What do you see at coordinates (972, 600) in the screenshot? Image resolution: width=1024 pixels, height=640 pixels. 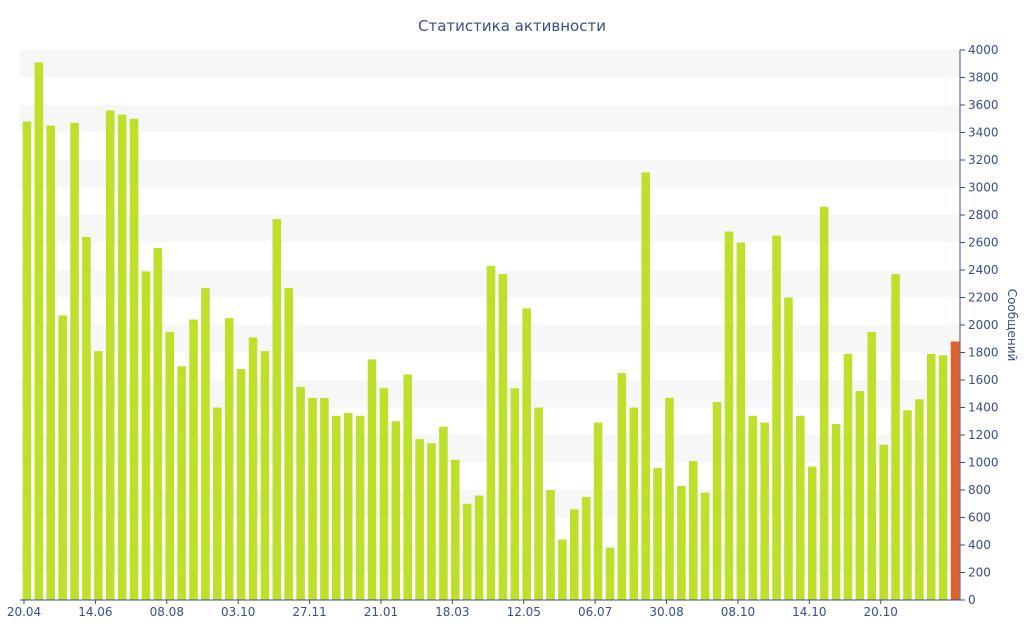 I see `y-tick-label: 0` at bounding box center [972, 600].